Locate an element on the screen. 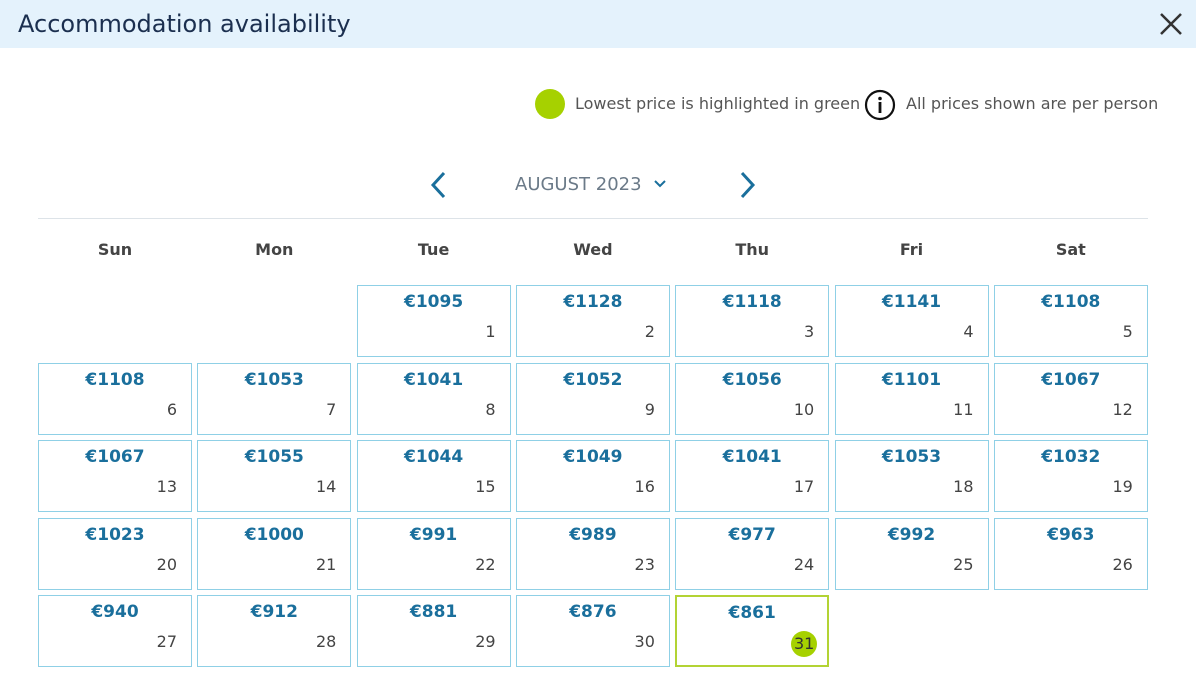  day-number: 29 is located at coordinates (485, 641).